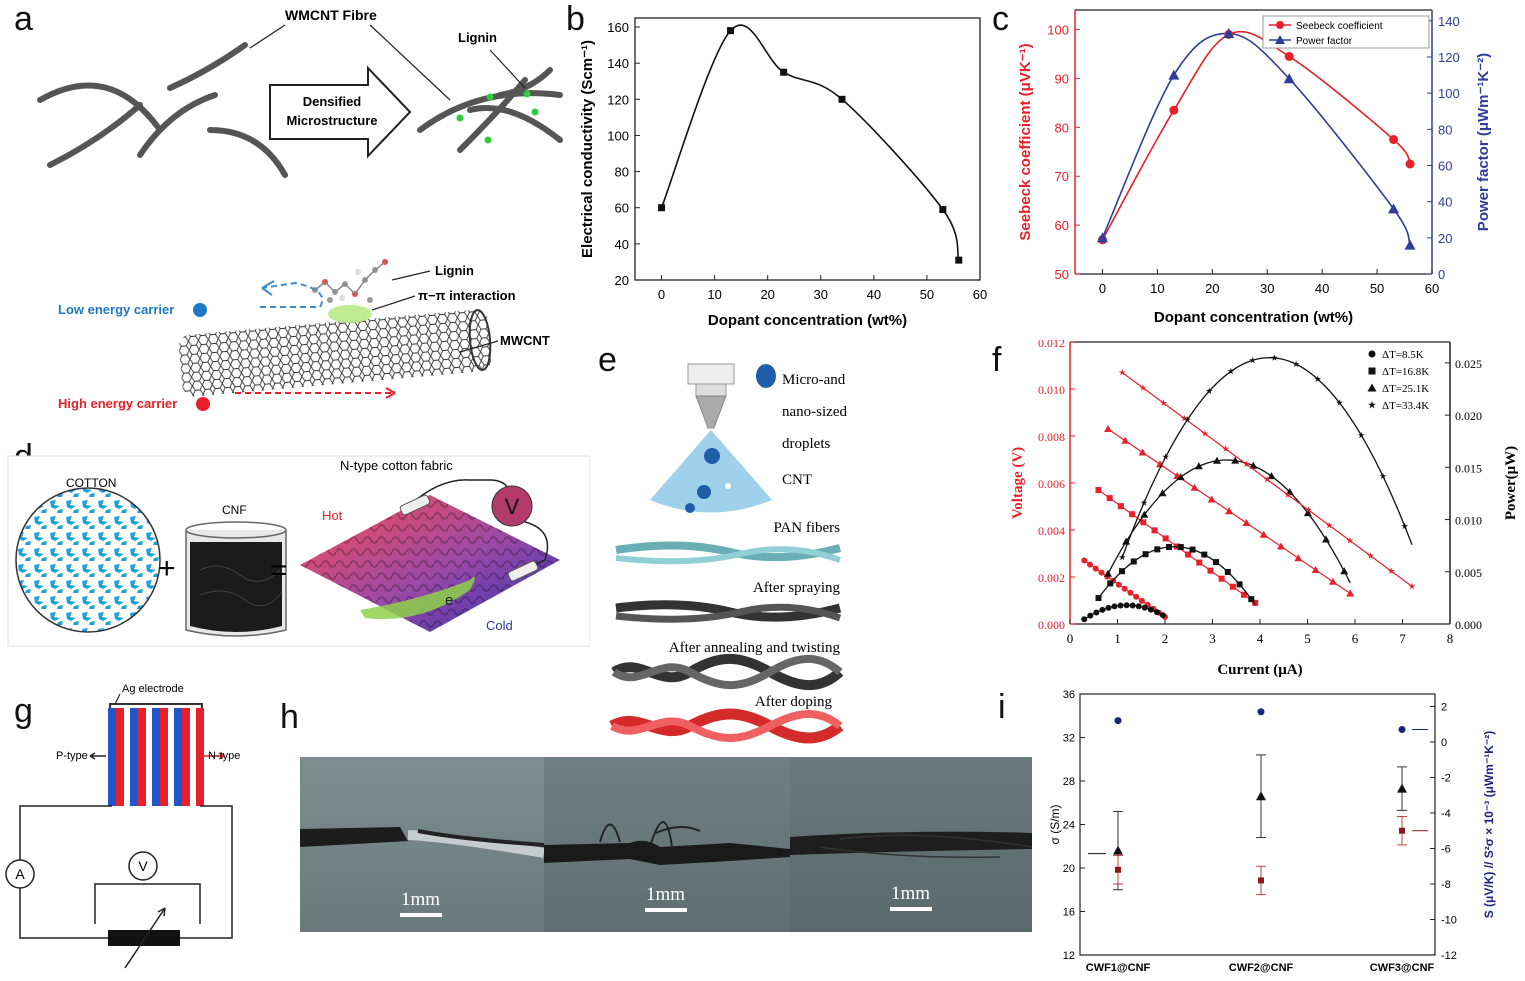 Image resolution: width=1525 pixels, height=981 pixels. I want to click on pi-interaction-label: π−π interaction, so click(467, 295).